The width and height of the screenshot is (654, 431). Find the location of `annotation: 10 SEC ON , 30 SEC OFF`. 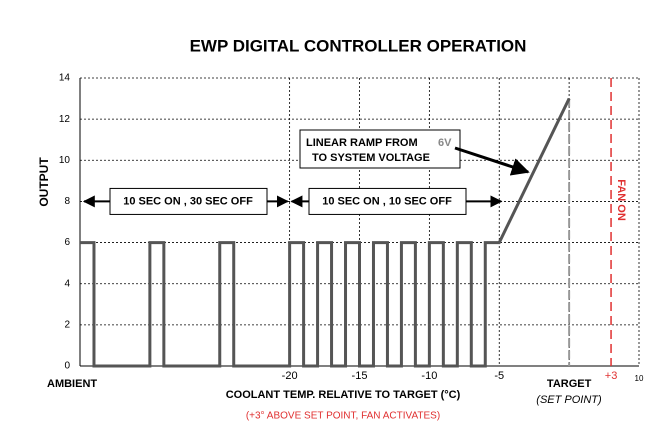

annotation: 10 SEC ON , 30 SEC OFF is located at coordinates (188, 201).